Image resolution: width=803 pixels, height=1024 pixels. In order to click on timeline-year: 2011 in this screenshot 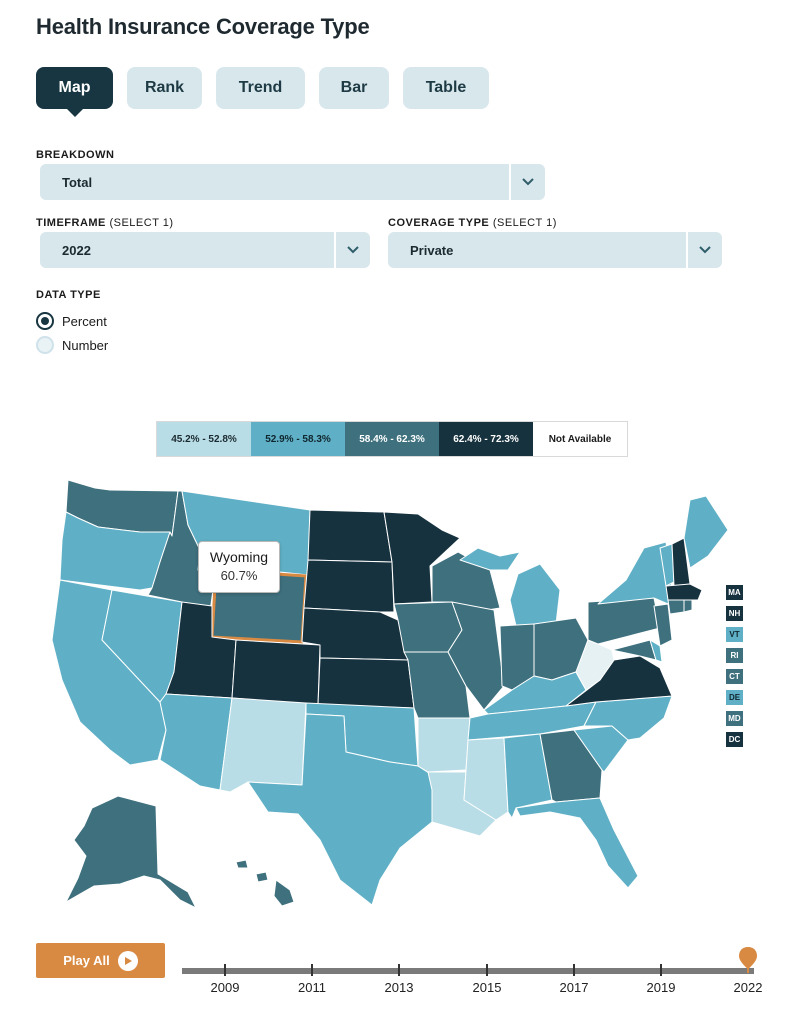, I will do `click(312, 987)`.